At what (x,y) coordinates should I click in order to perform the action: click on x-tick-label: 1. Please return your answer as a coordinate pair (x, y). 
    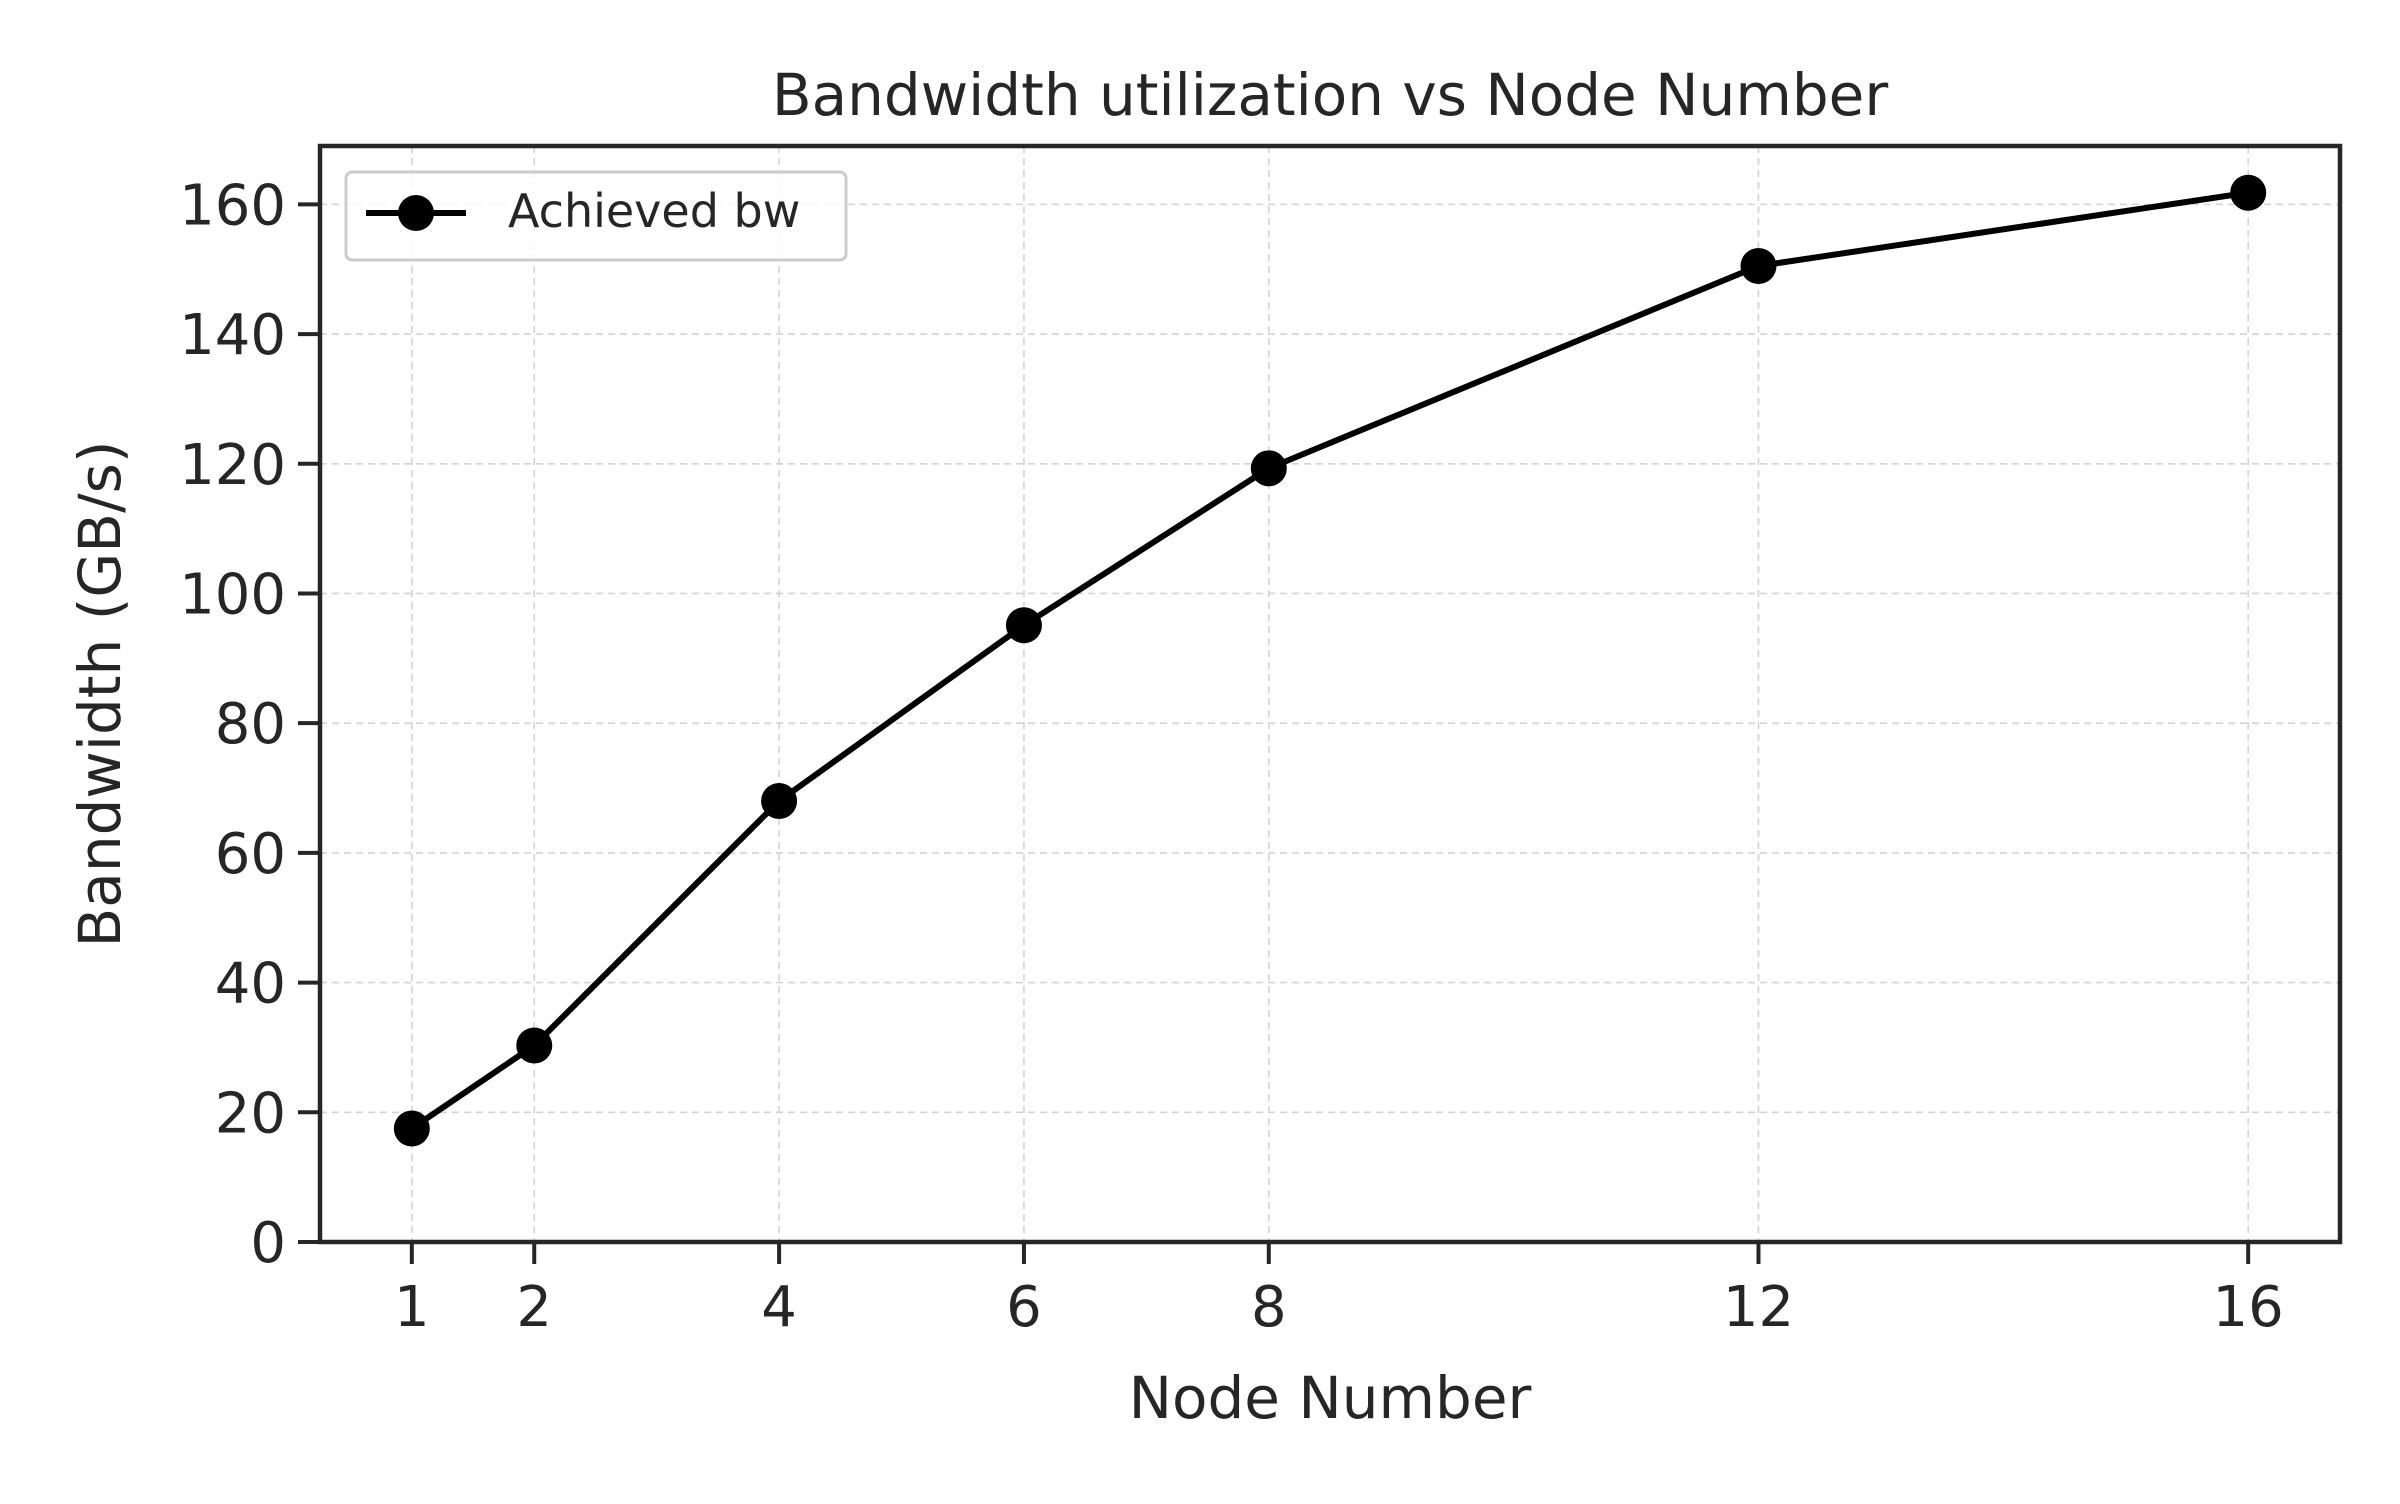
    Looking at the image, I should click on (412, 1307).